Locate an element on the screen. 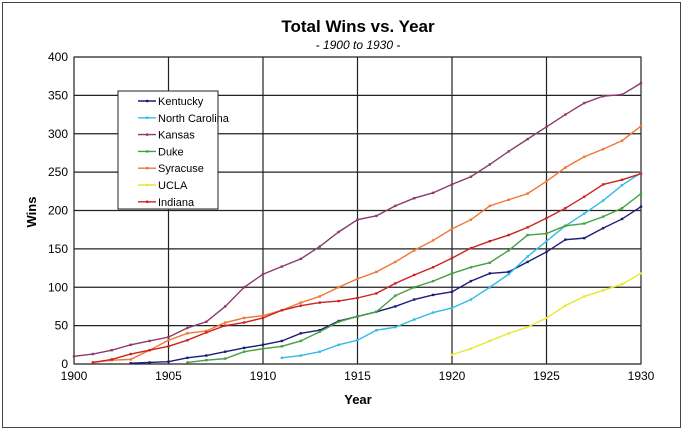 This screenshot has height=432, width=685. chart-title: Total Wins vs. Year is located at coordinates (358, 26).